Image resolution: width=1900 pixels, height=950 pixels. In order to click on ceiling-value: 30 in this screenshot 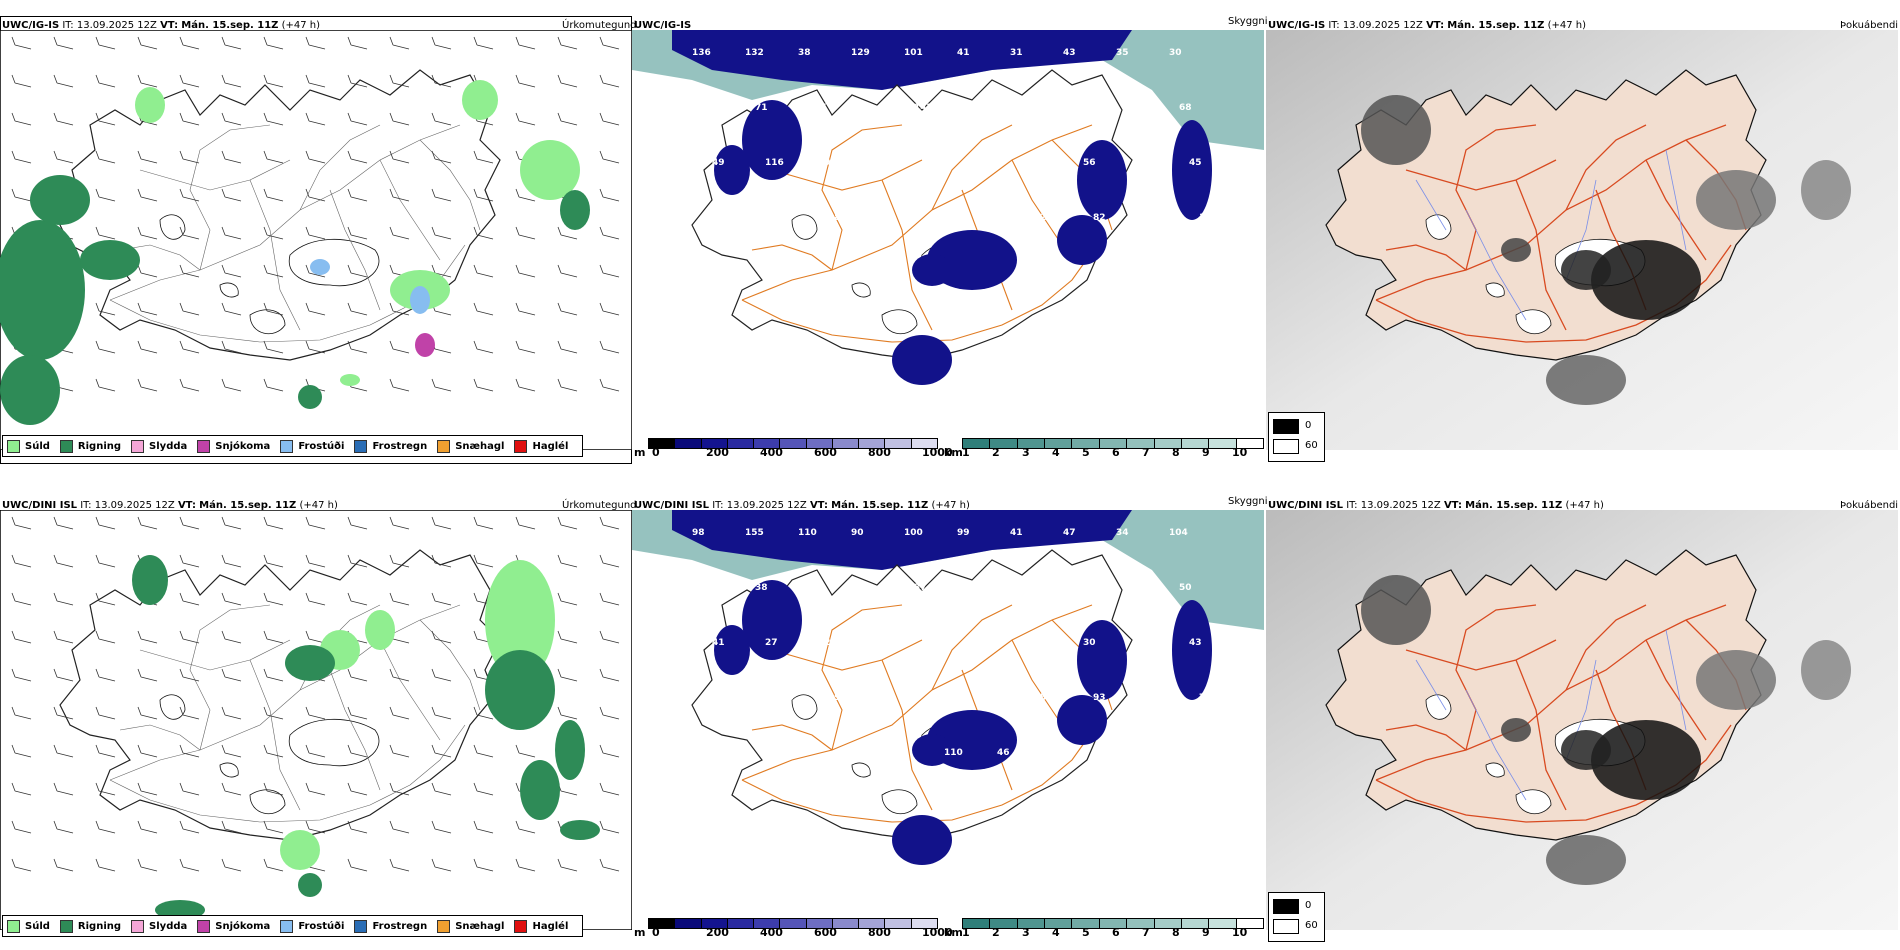, I will do `click(1175, 53)`.